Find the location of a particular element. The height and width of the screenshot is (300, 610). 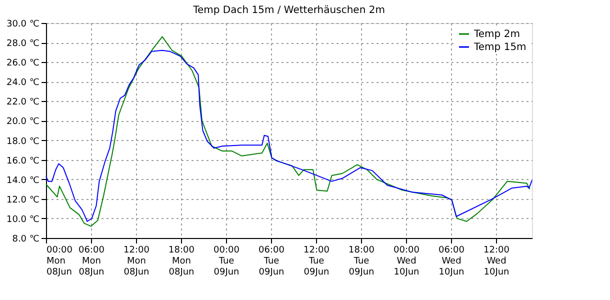

x-tick-label: 00:00 Tue 09Jun is located at coordinates (227, 262).